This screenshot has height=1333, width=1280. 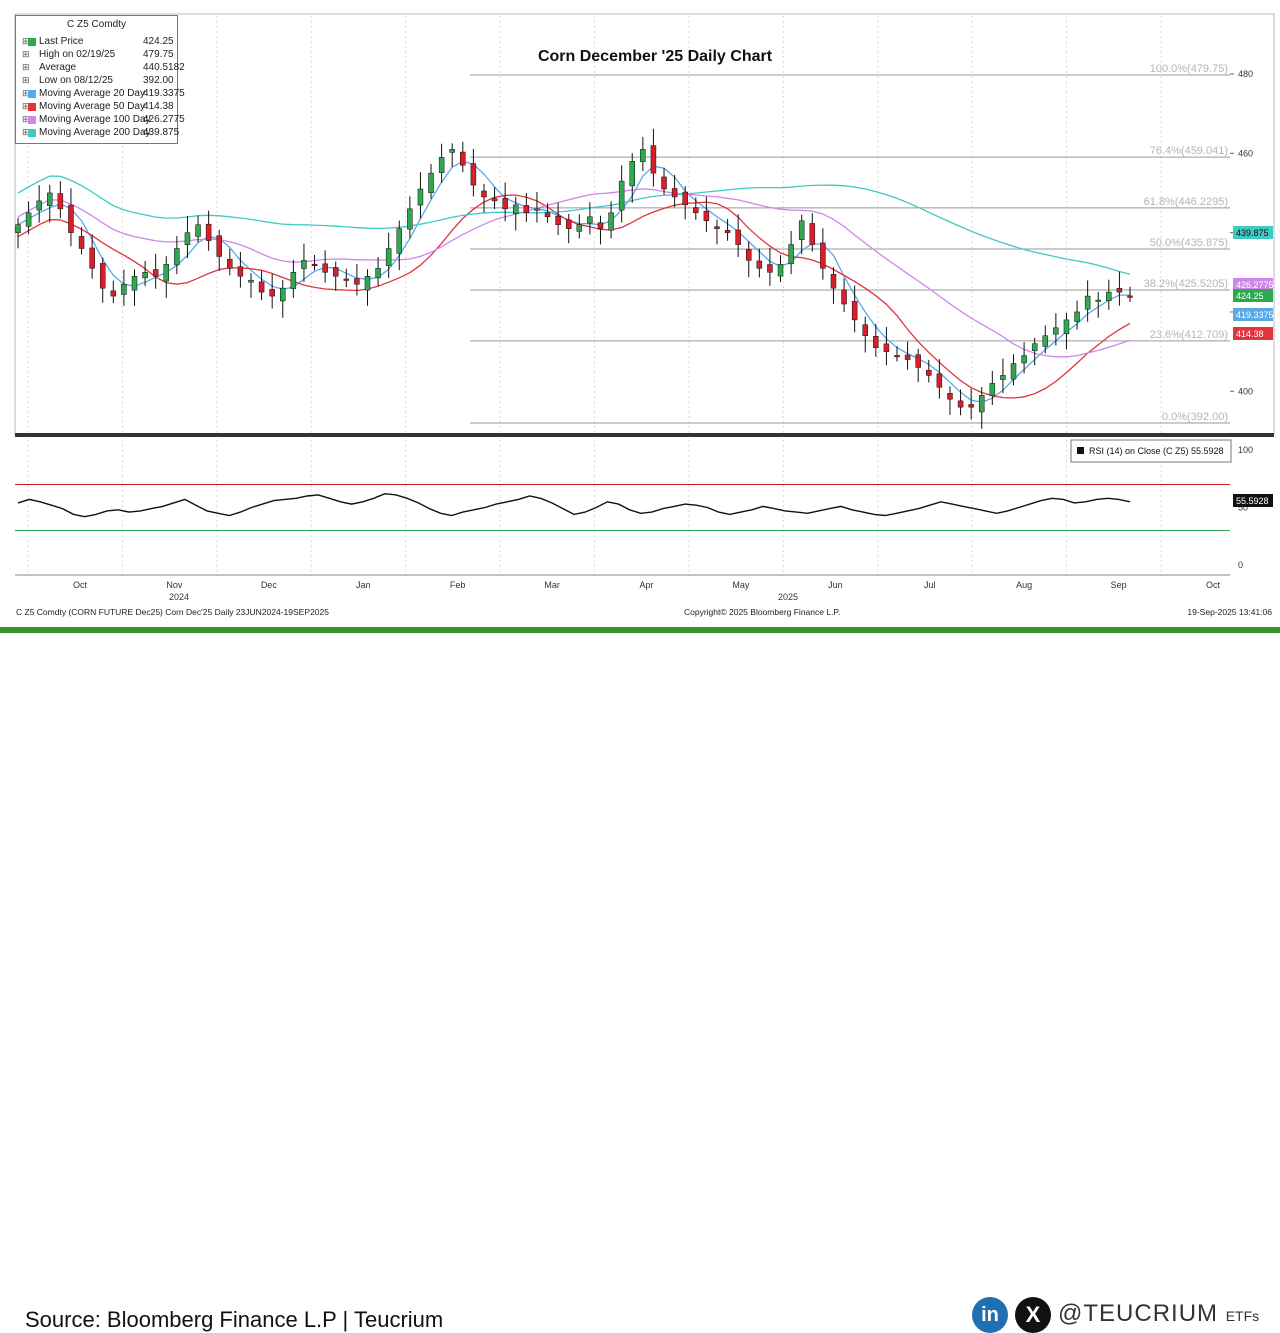 What do you see at coordinates (1186, 284) in the screenshot?
I see `fib-level-label: 38.2%(425.5205)` at bounding box center [1186, 284].